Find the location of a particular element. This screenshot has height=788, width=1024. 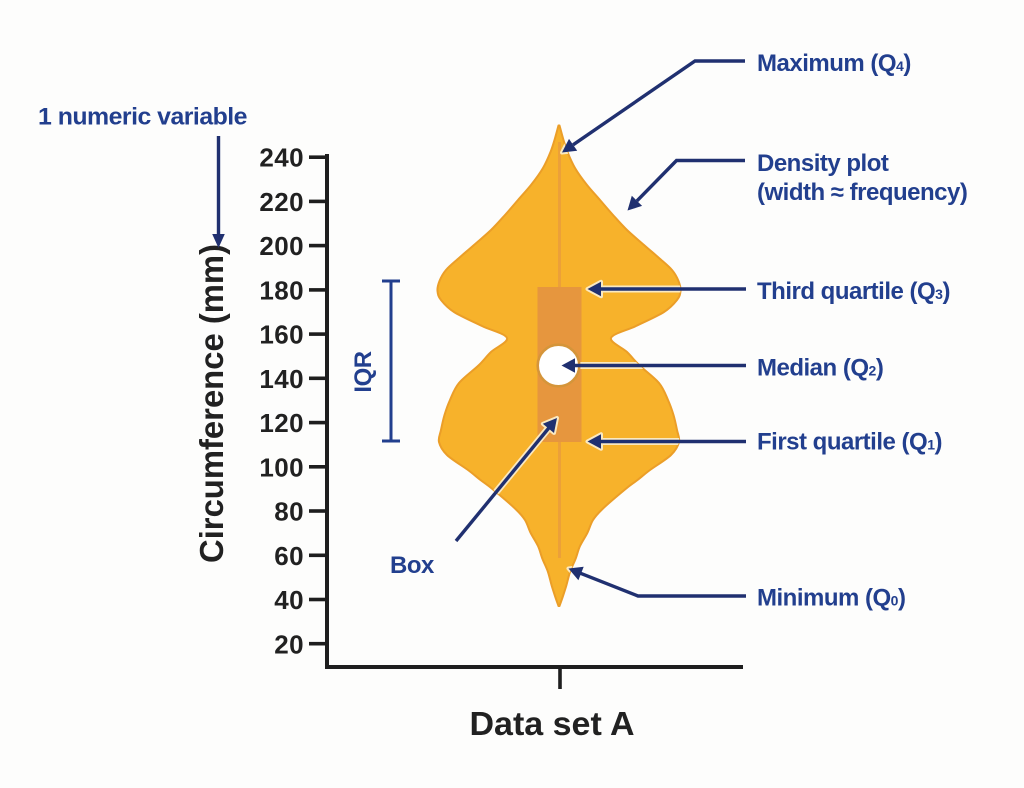

svg-text: Minimum (Q0) is located at coordinates (831, 598).